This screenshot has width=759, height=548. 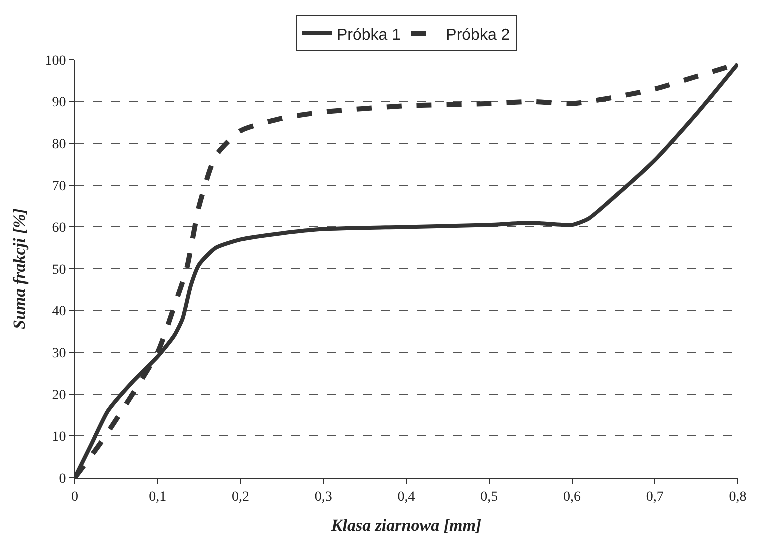 What do you see at coordinates (59, 145) in the screenshot?
I see `y-tick-label: 80` at bounding box center [59, 145].